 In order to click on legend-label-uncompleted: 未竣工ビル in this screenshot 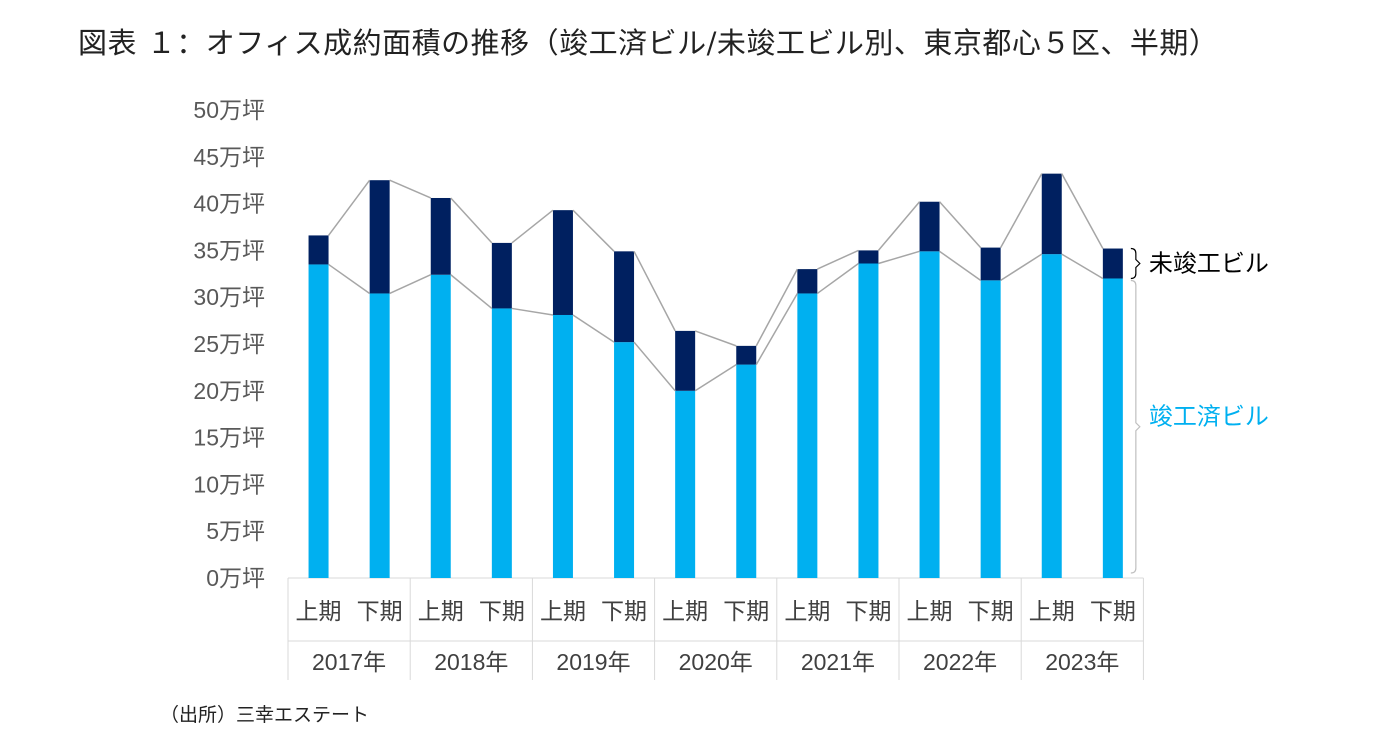, I will do `click(1209, 264)`.